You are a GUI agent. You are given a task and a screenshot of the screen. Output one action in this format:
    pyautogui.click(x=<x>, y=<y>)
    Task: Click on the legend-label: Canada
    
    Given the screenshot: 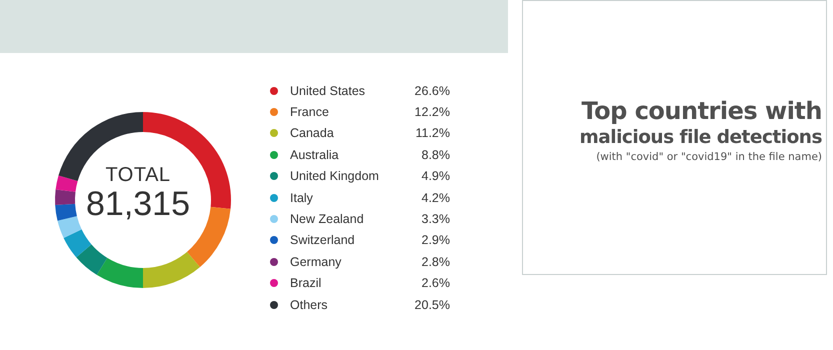 What is the action you would take?
    pyautogui.click(x=312, y=133)
    